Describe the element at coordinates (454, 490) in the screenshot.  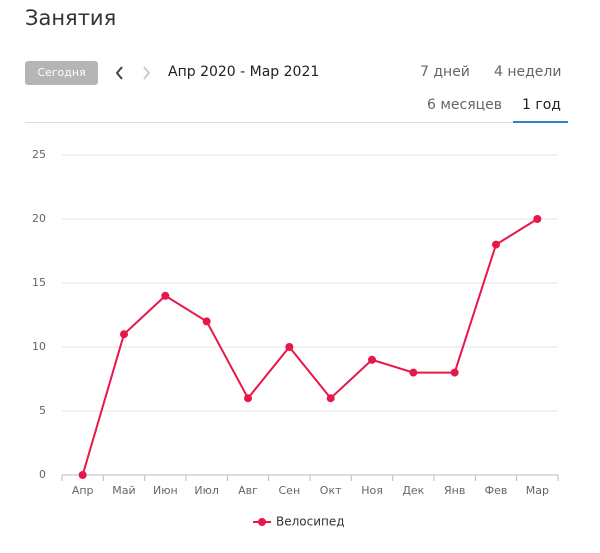
I see `x-tick-label: Янв` at that location.